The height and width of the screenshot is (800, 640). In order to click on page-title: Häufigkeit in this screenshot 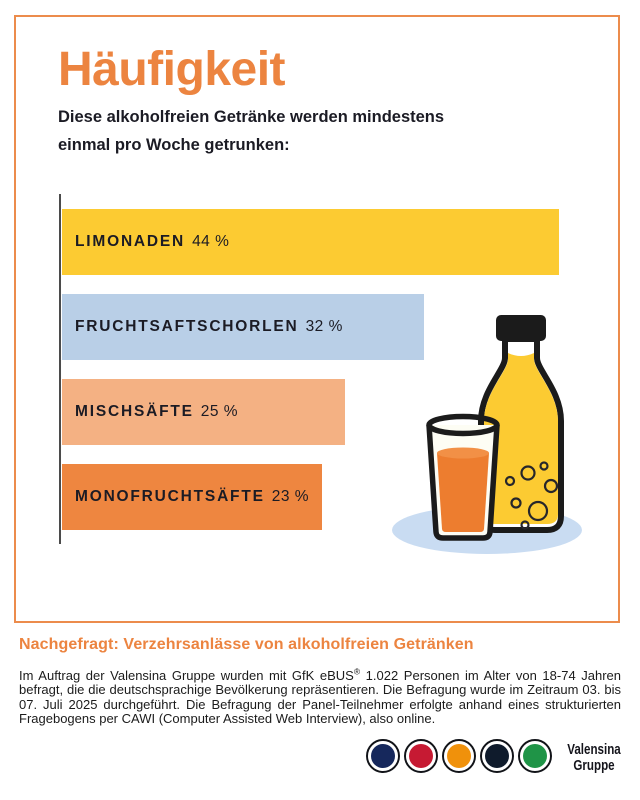, I will do `click(172, 69)`.